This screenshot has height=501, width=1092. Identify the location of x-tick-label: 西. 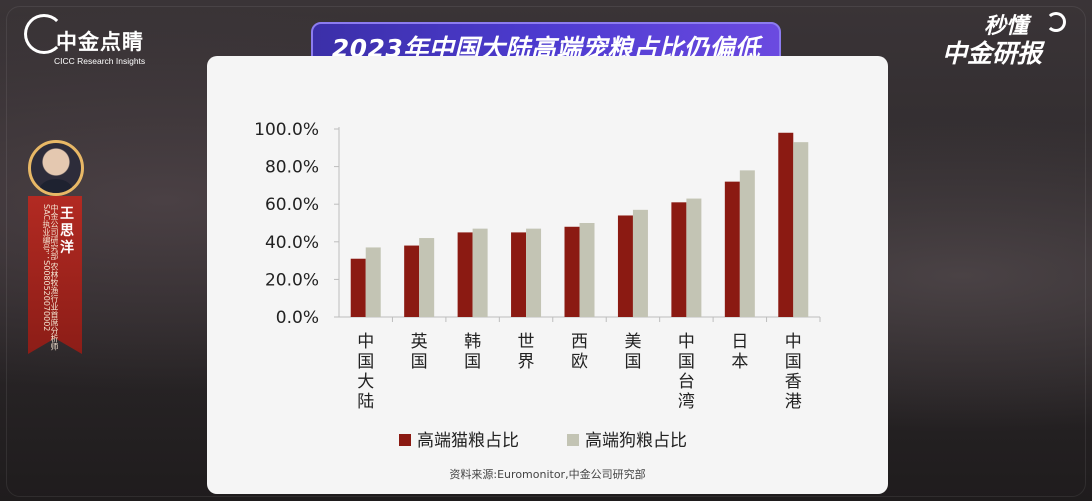
(579, 342).